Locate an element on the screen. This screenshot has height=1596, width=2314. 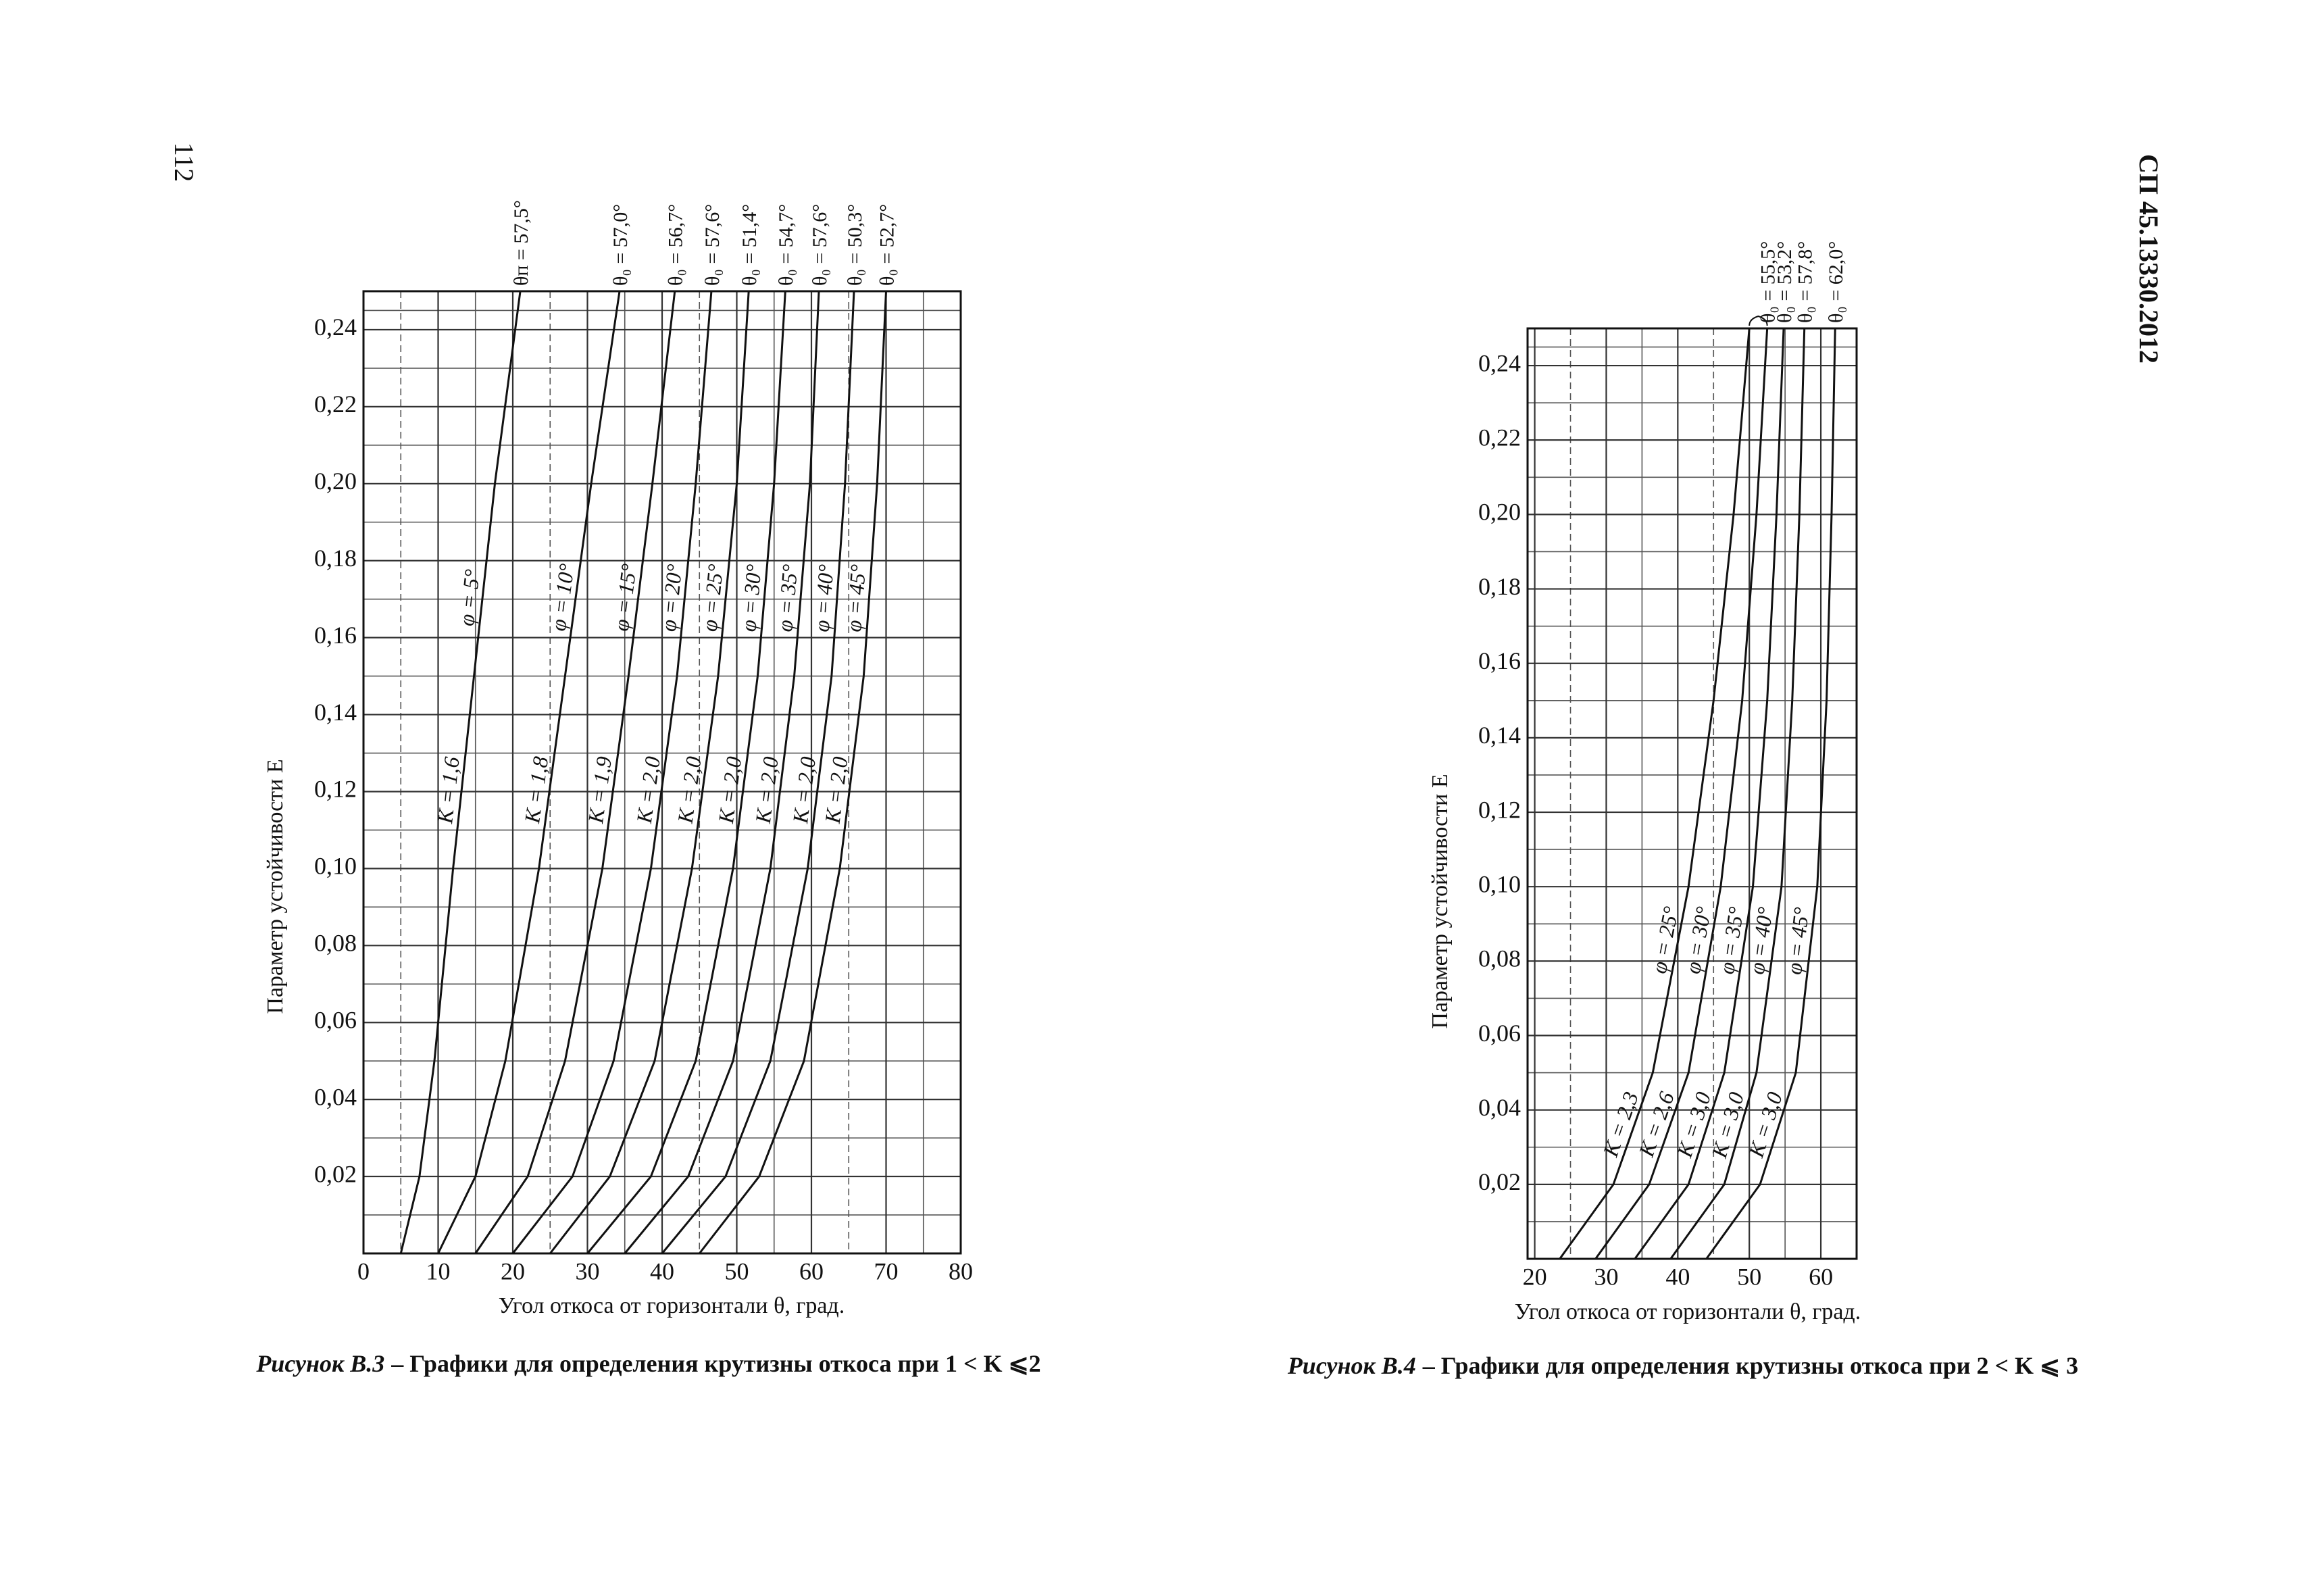
theta0-label: θ₀ = 51,4° is located at coordinates (749, 245).